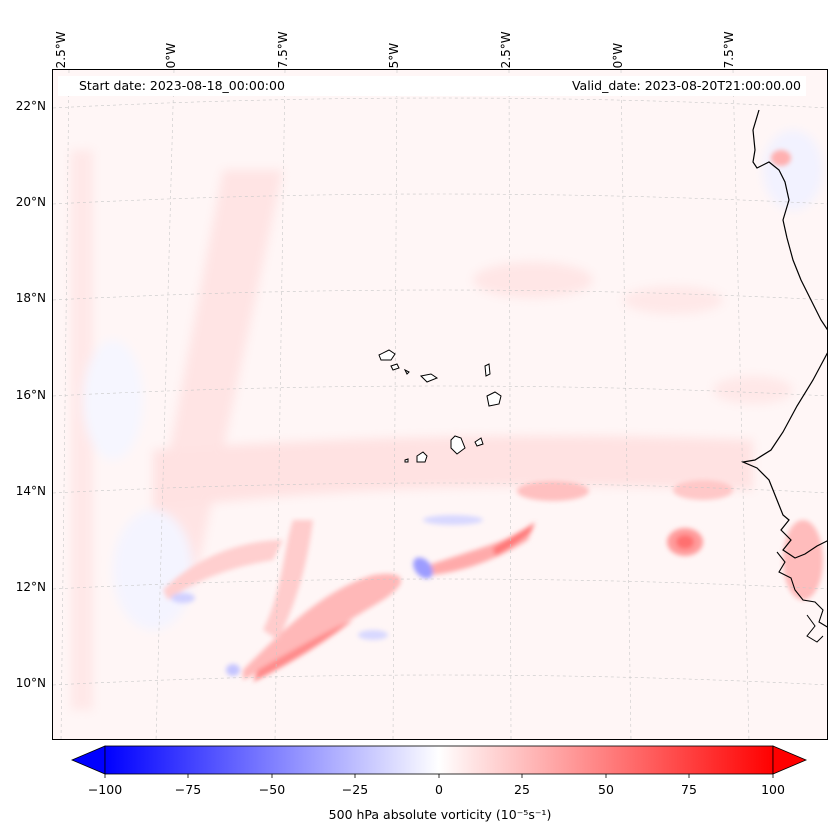 This screenshot has height=839, width=837. I want to click on colorbar-tick-label: 50, so click(606, 789).